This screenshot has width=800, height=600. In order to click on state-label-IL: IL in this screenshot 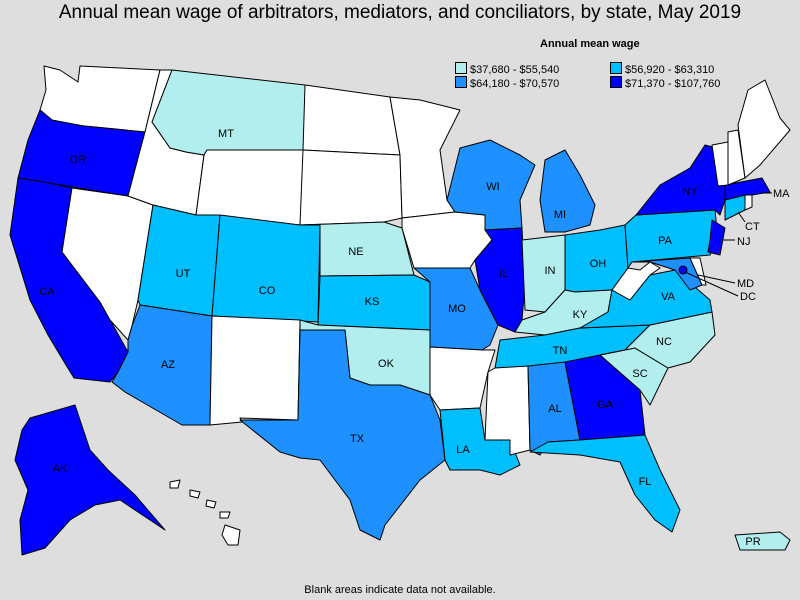, I will do `click(503, 274)`.